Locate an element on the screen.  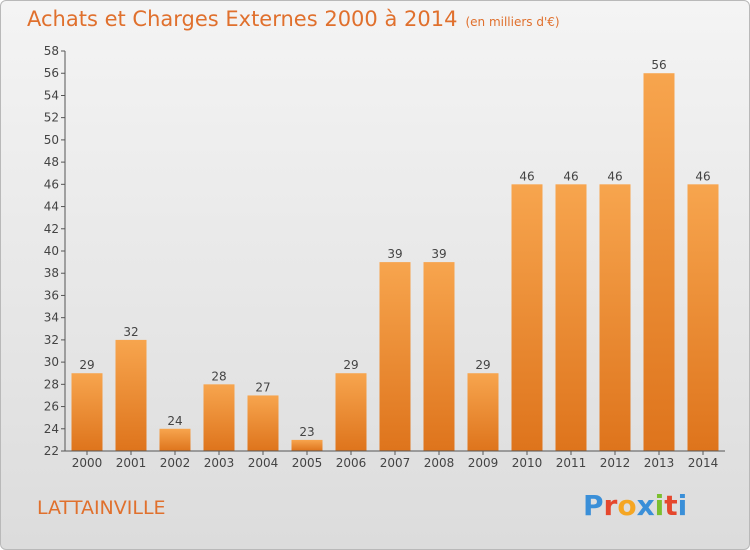
bar-value-label: 28 is located at coordinates (218, 376).